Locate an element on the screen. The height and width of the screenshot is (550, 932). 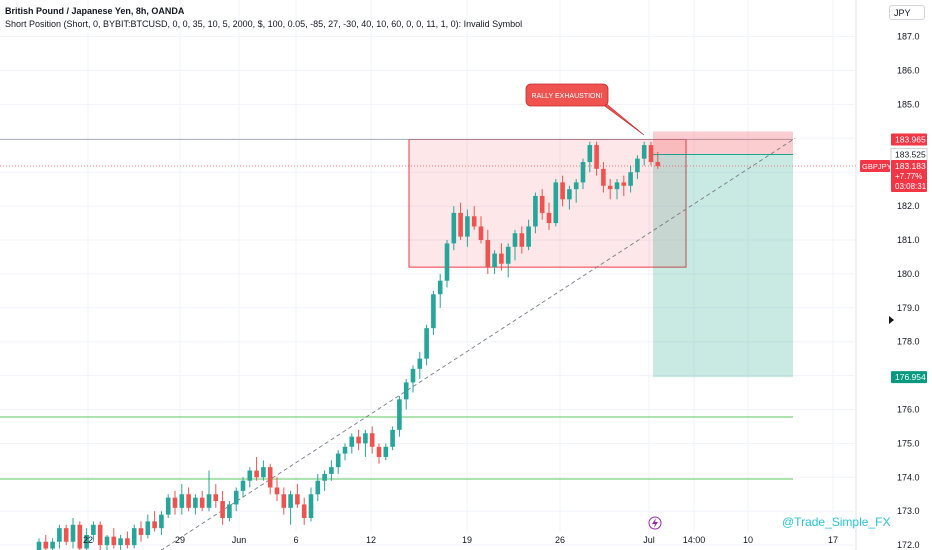
time-tick-label: 22 is located at coordinates (88, 540).